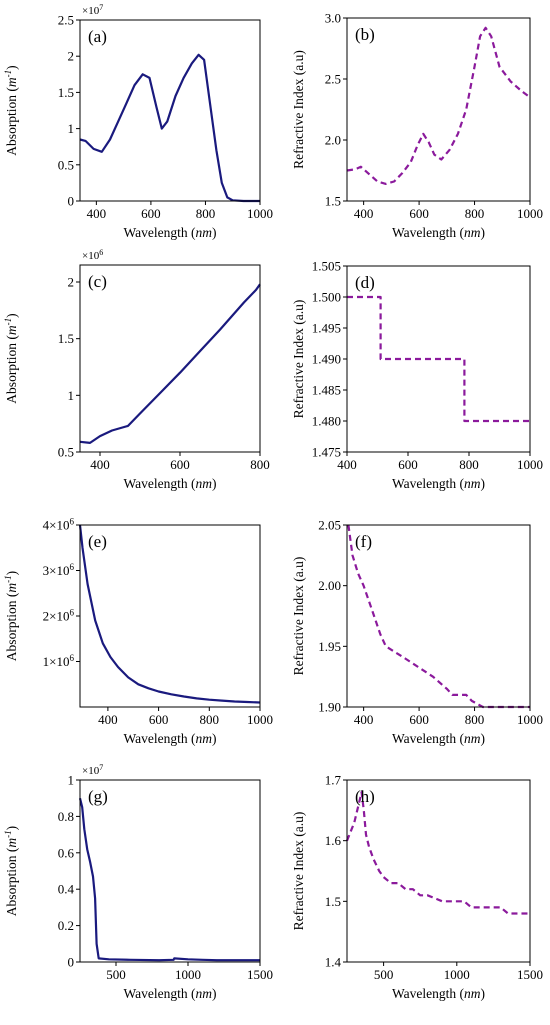 This screenshot has width=550, height=1025. Describe the element at coordinates (56, 661) in the screenshot. I see `y-tick-label-base: 1×10` at that location.